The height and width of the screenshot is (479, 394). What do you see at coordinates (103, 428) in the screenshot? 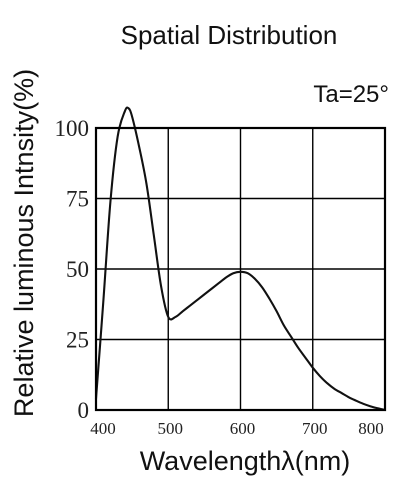
I see `x-tick-label: 400` at bounding box center [103, 428].